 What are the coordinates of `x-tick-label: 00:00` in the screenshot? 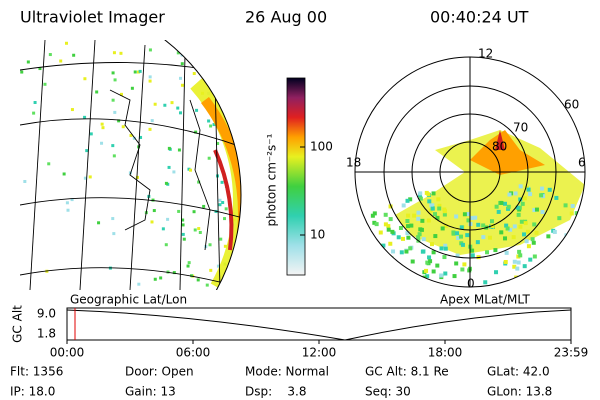 It's located at (67, 353).